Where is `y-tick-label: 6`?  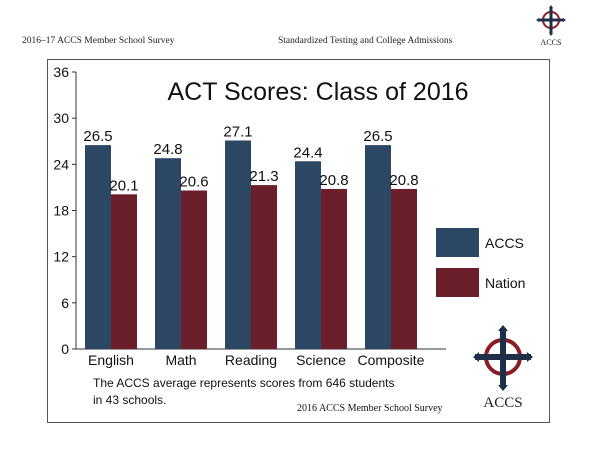
y-tick-label: 6 is located at coordinates (65, 303).